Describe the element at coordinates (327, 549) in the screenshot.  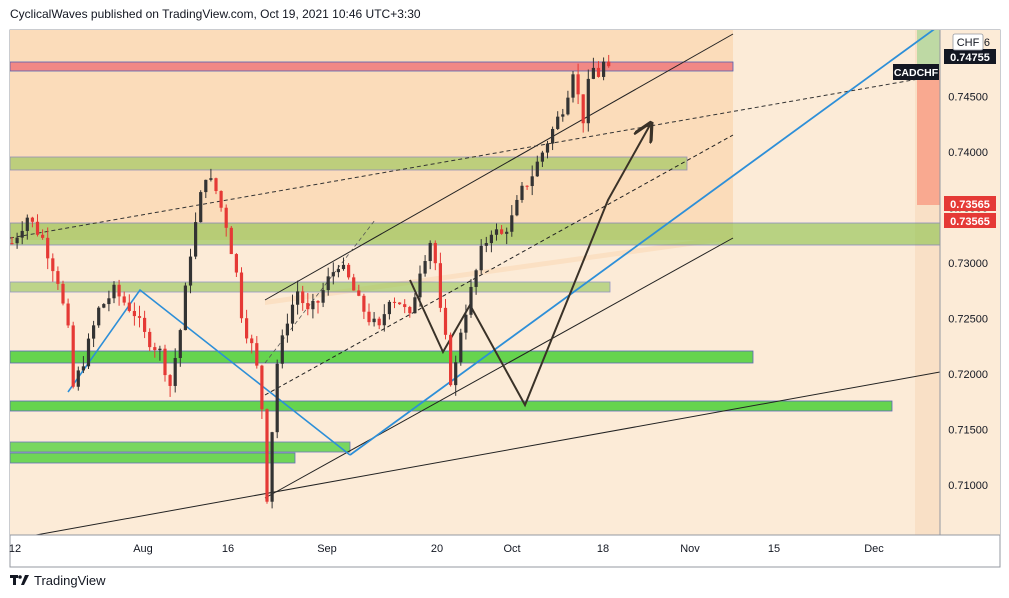
I see `x-tick-label: Sep` at that location.